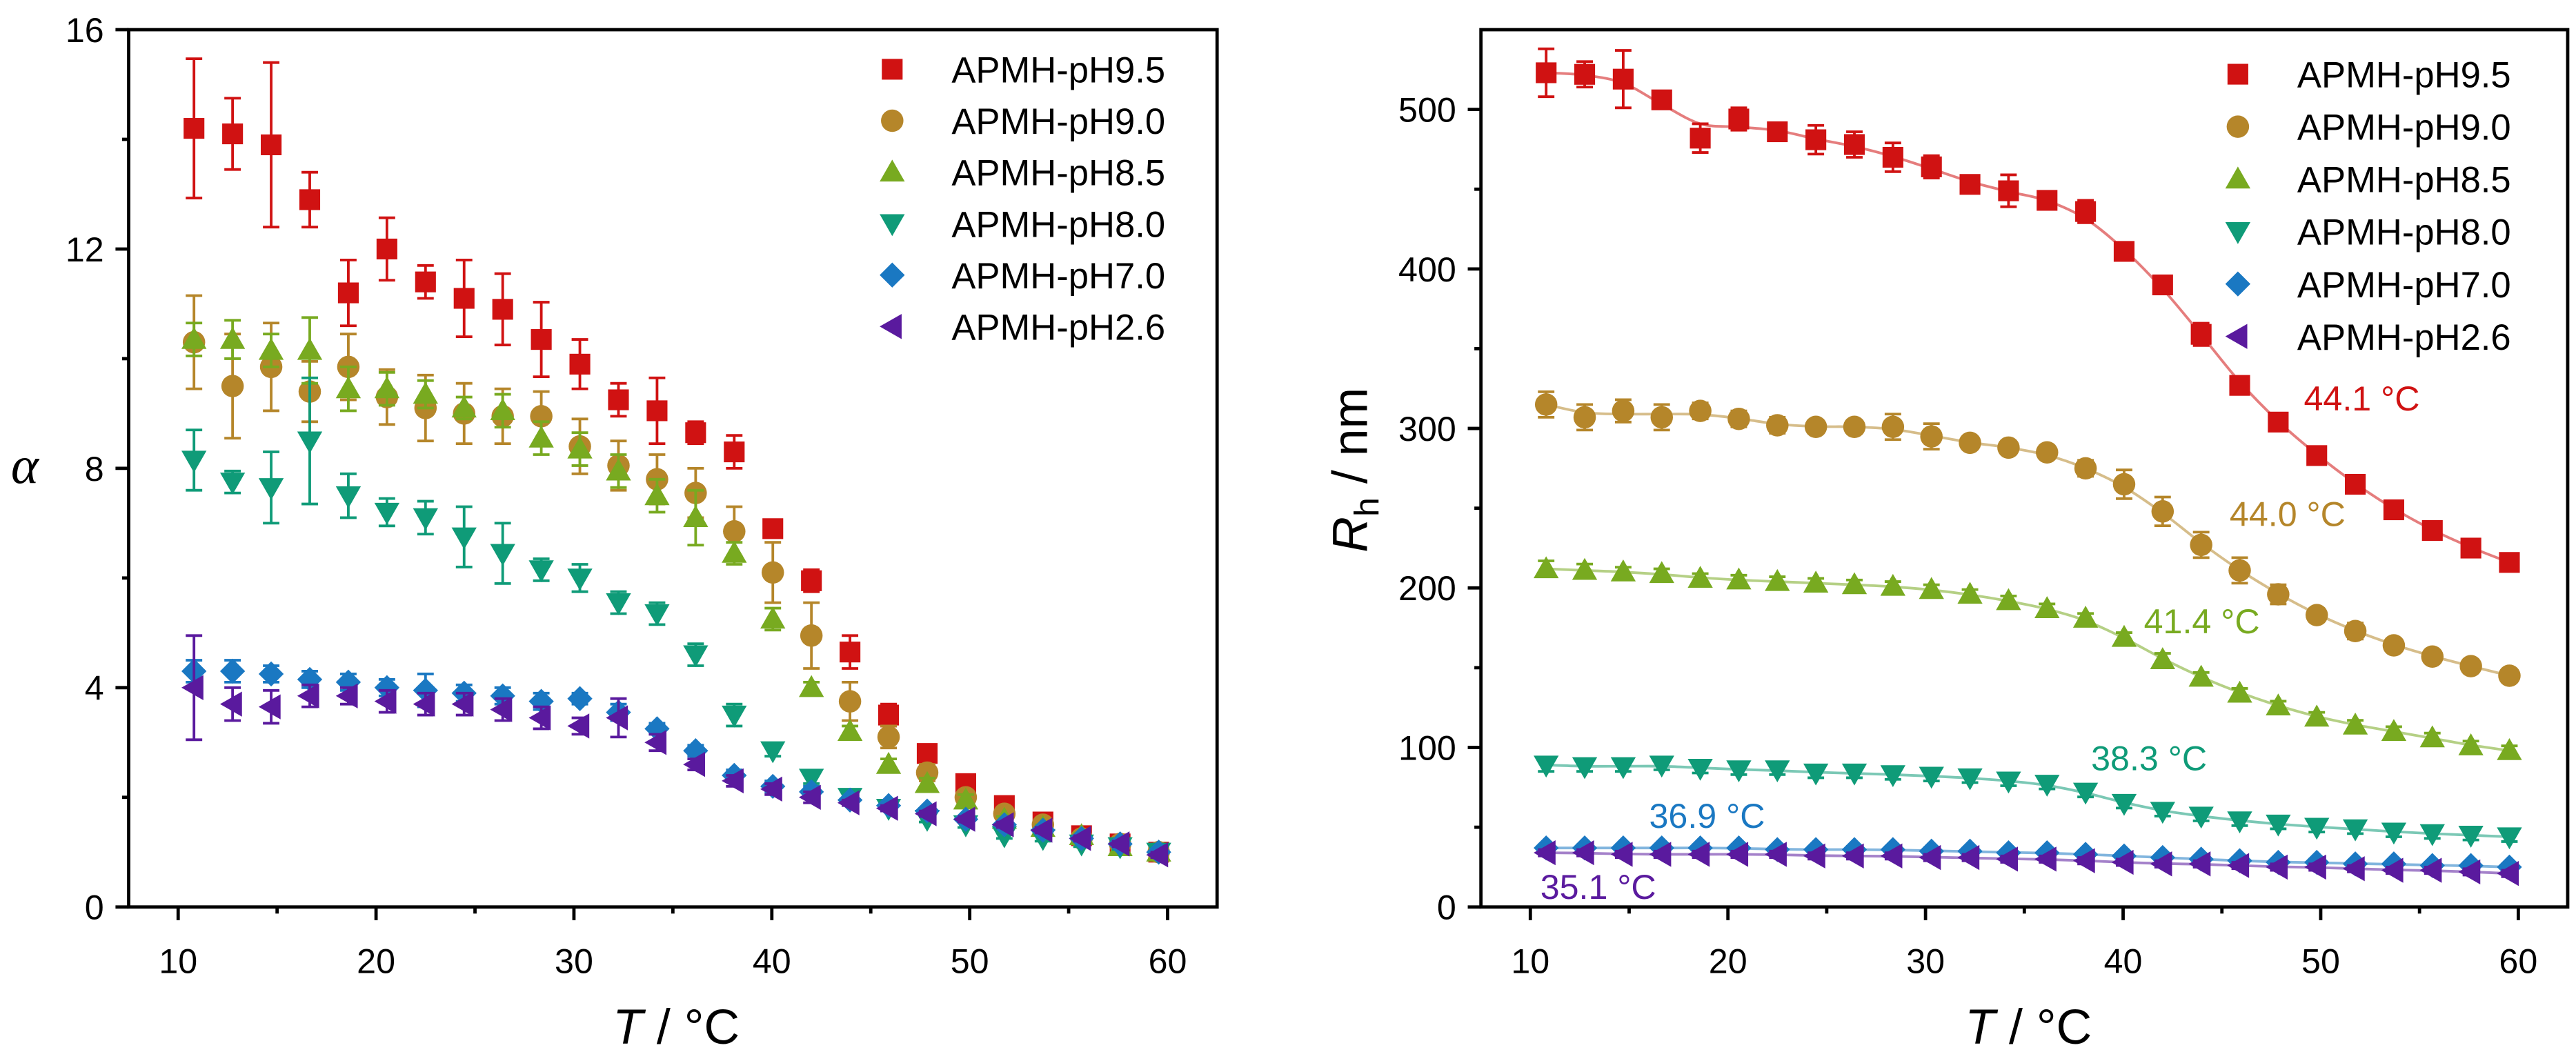 This screenshot has height=1061, width=2576. What do you see at coordinates (1427, 588) in the screenshot?
I see `y-tick-label: 200` at bounding box center [1427, 588].